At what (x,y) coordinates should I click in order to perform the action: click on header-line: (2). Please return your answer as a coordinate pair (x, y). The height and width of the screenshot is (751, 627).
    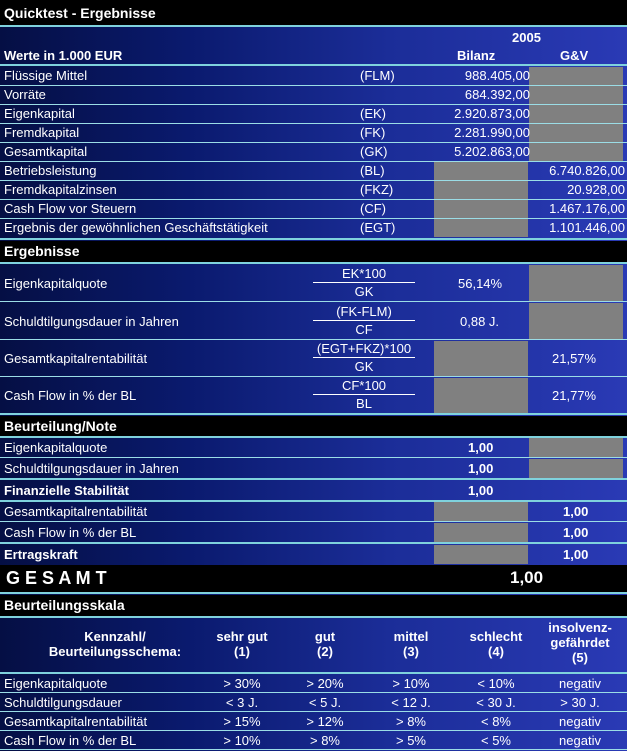
    Looking at the image, I should click on (325, 651).